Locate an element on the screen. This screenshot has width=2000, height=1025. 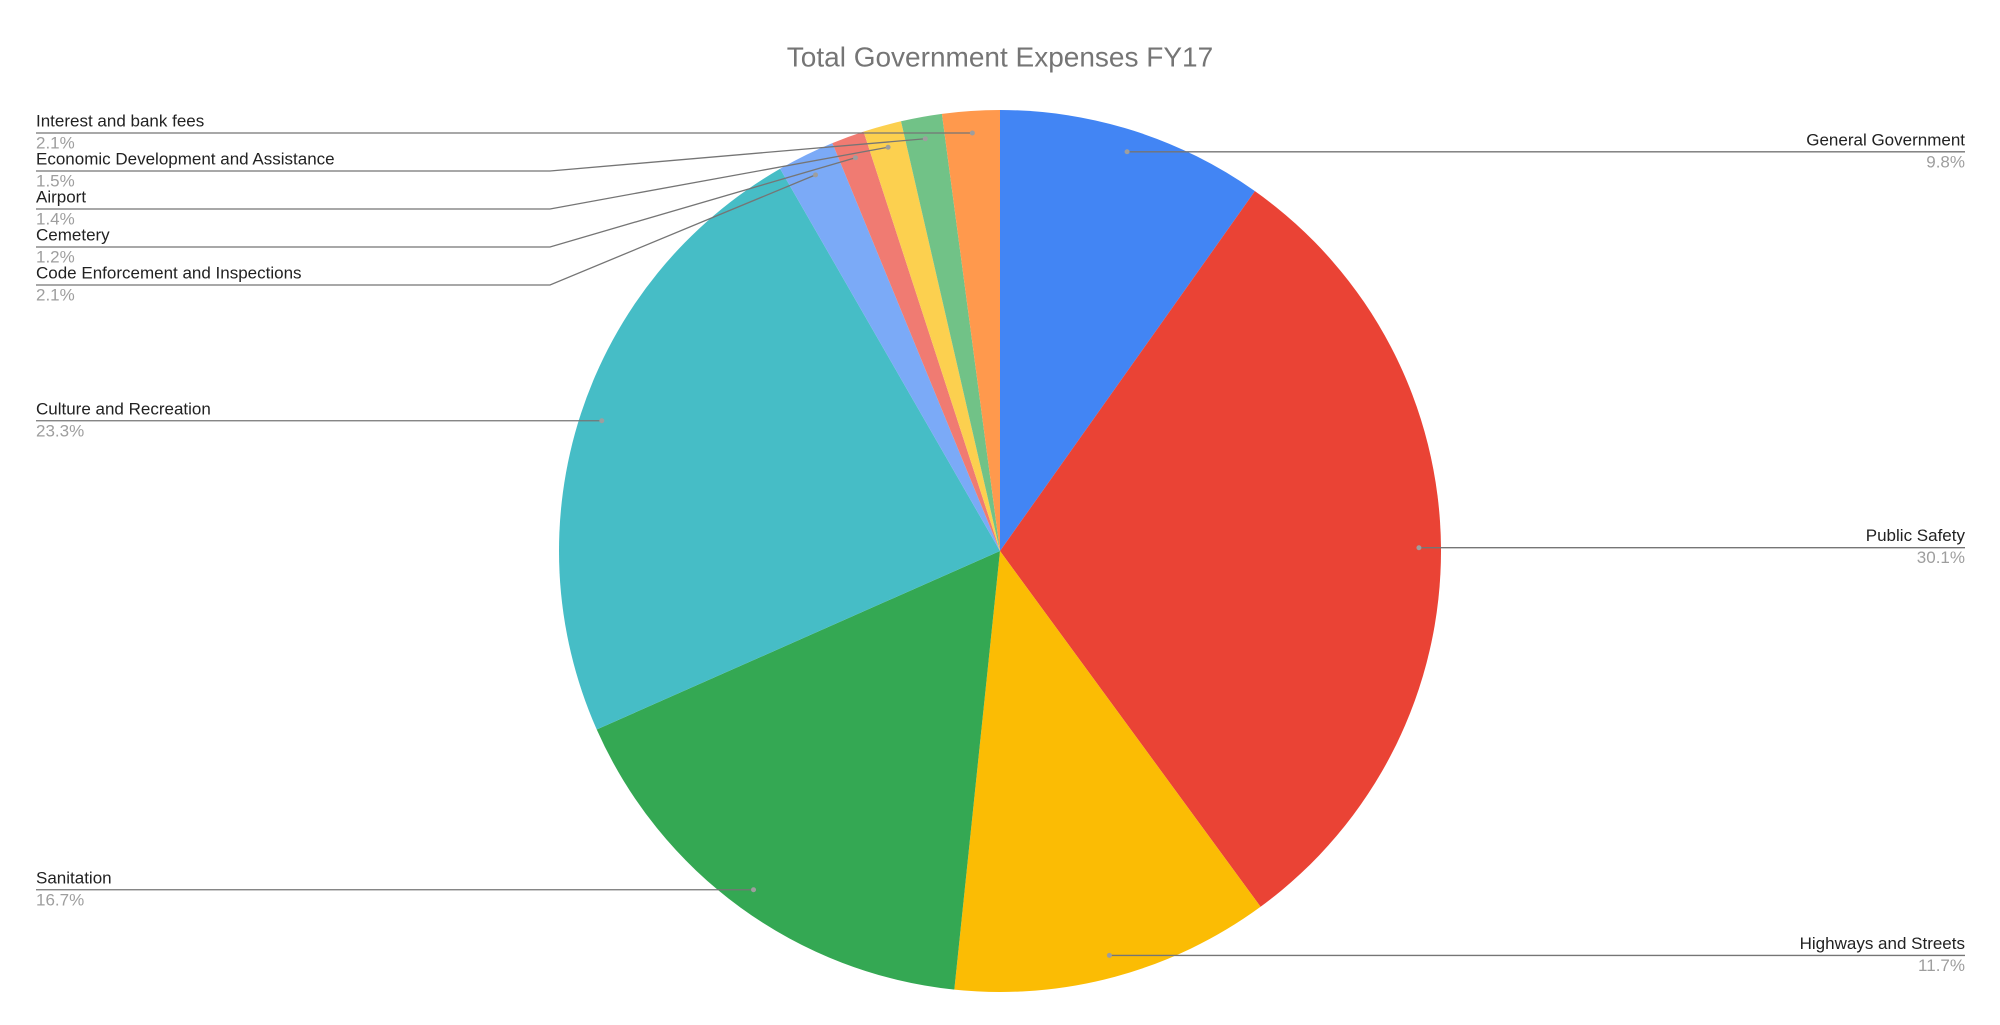
slice-value-label: 1.2% is located at coordinates (55, 256).